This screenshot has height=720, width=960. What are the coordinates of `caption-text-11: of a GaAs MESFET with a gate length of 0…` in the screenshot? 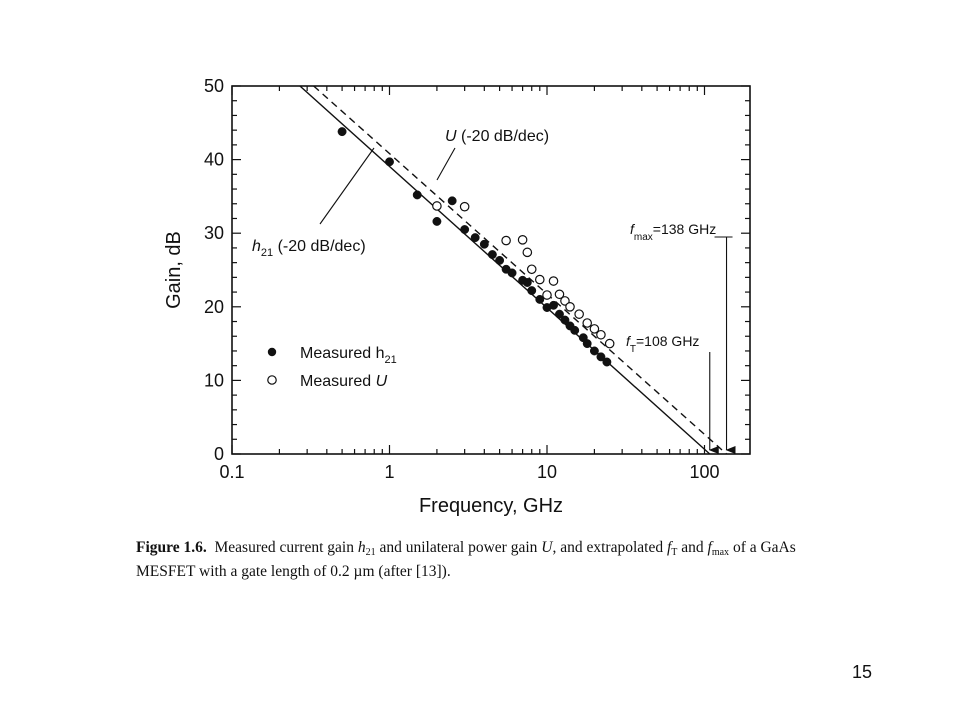 It's located at (466, 559).